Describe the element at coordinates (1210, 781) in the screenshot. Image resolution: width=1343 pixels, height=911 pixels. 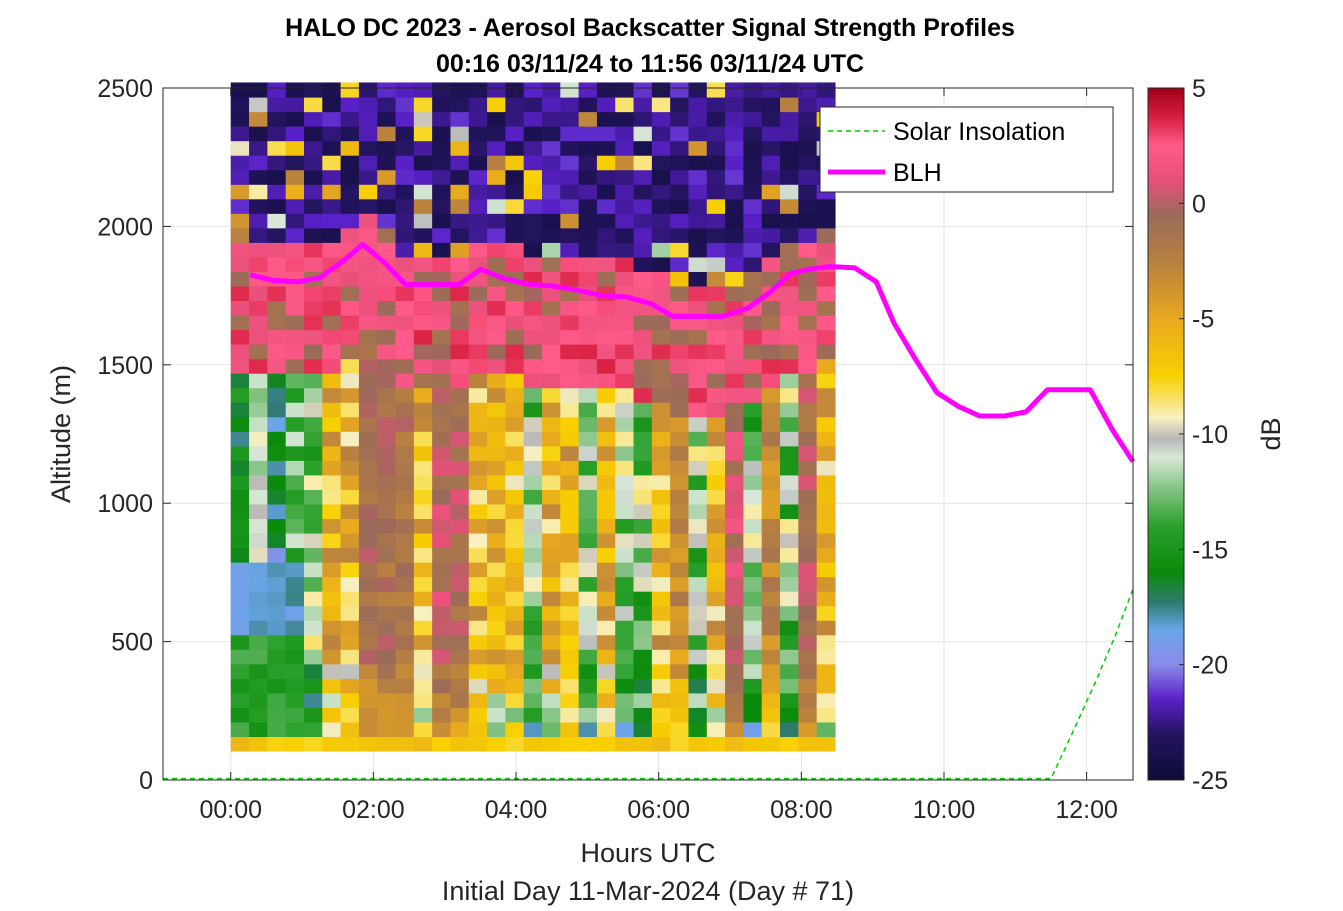
I see `colorbar-tick-label: -25` at that location.